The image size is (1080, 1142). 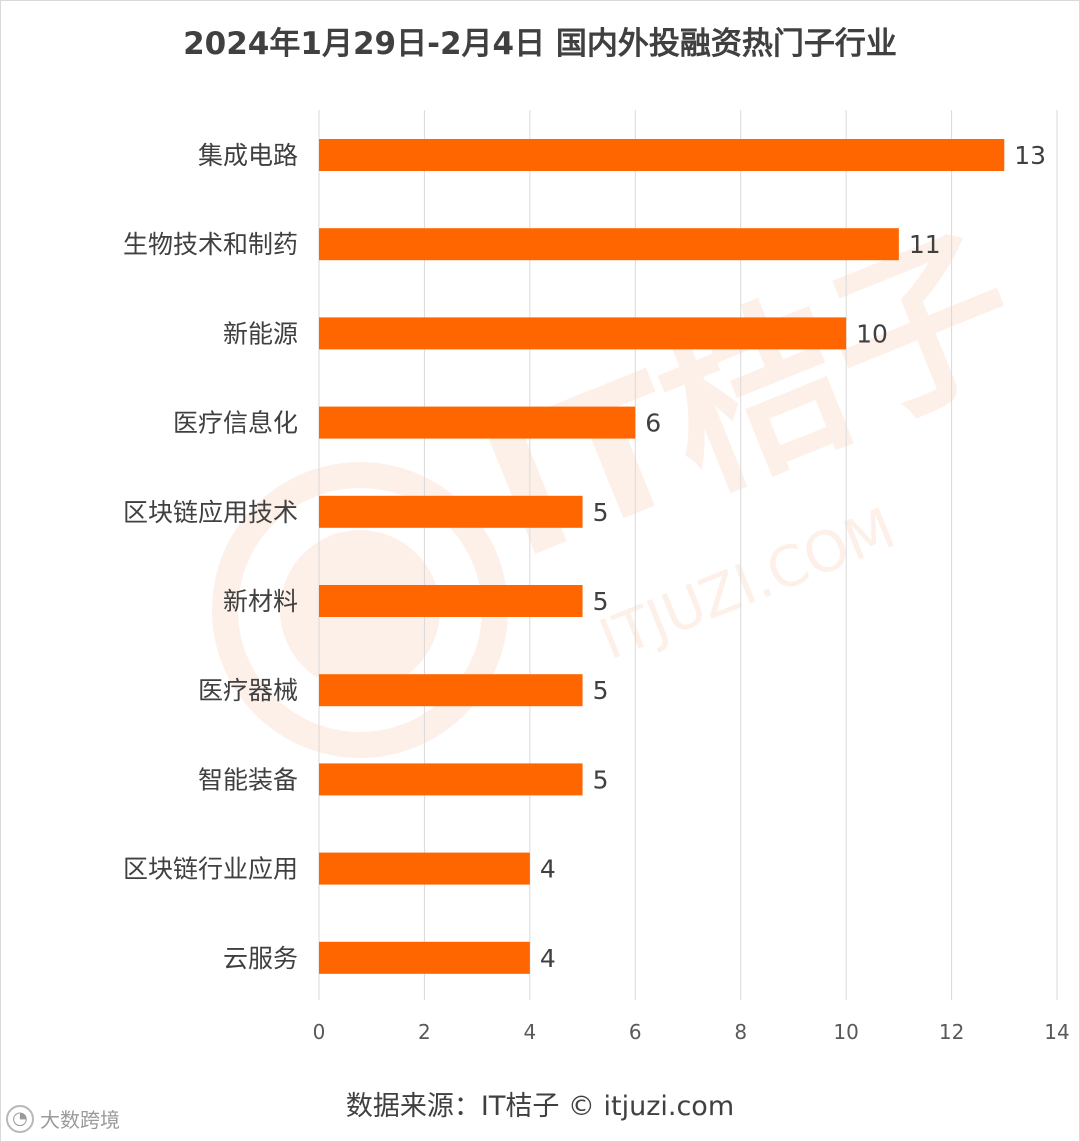 I want to click on chart-title: 2024年1月29日-2月4日 国内外投融资热门子行业, so click(x=540, y=44).